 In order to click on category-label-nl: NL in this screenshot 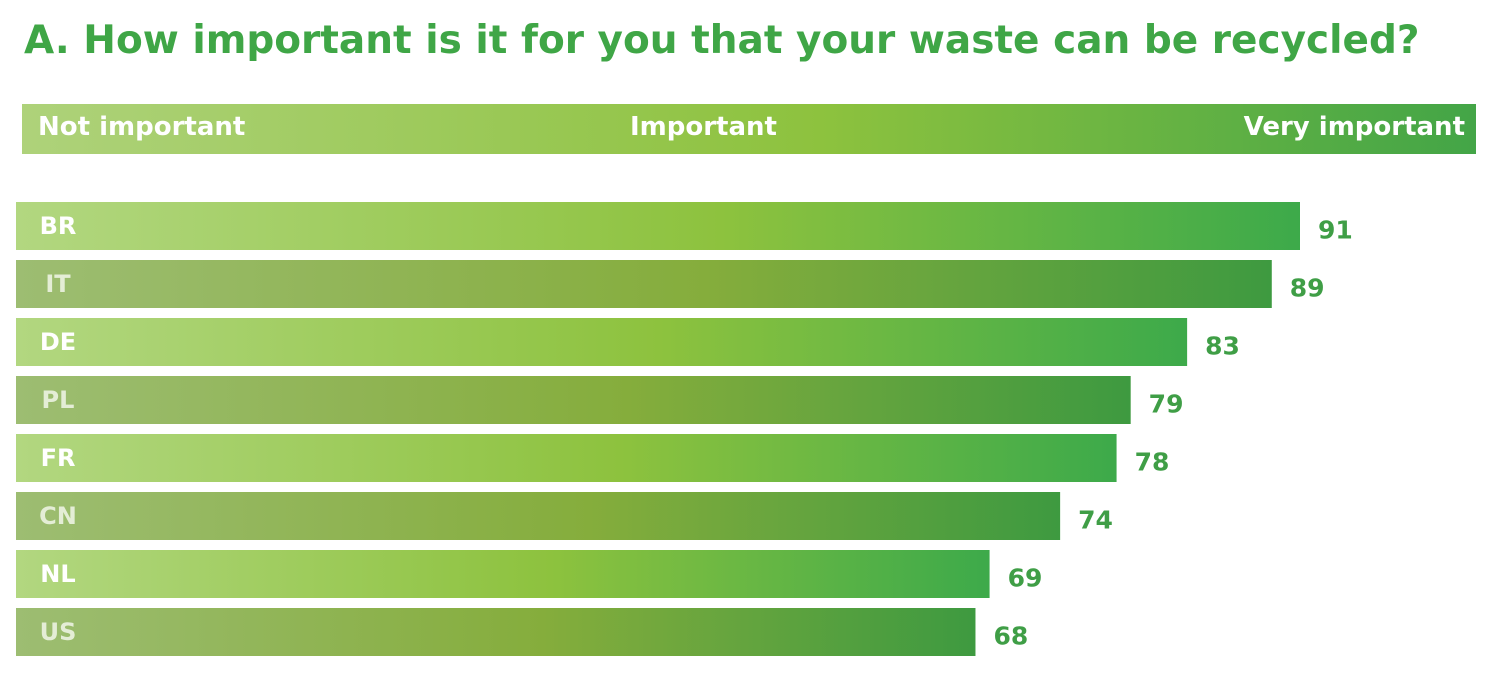, I will do `click(57, 574)`.